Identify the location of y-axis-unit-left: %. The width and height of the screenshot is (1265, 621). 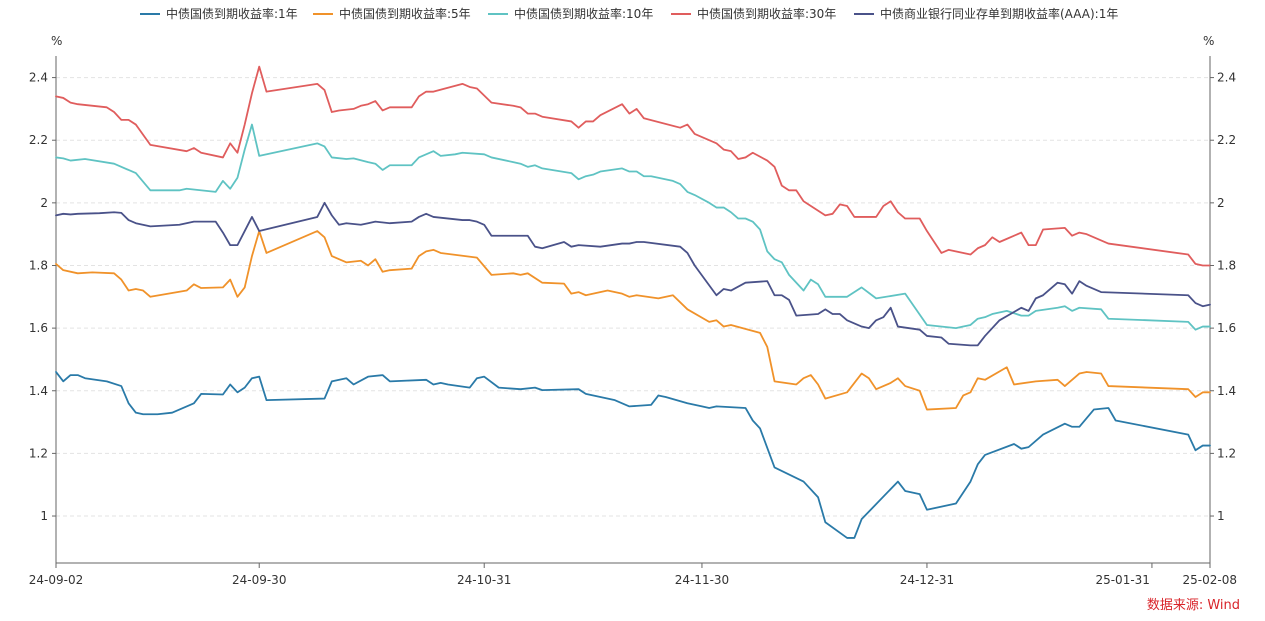
(56, 41).